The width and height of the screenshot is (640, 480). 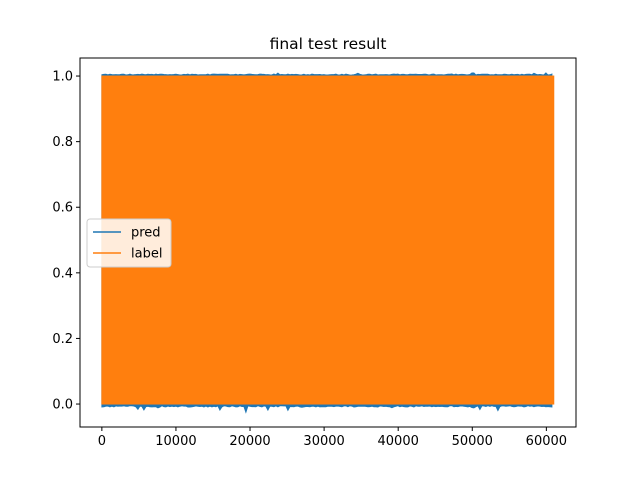 What do you see at coordinates (129, 243) in the screenshot?
I see `legend-box` at bounding box center [129, 243].